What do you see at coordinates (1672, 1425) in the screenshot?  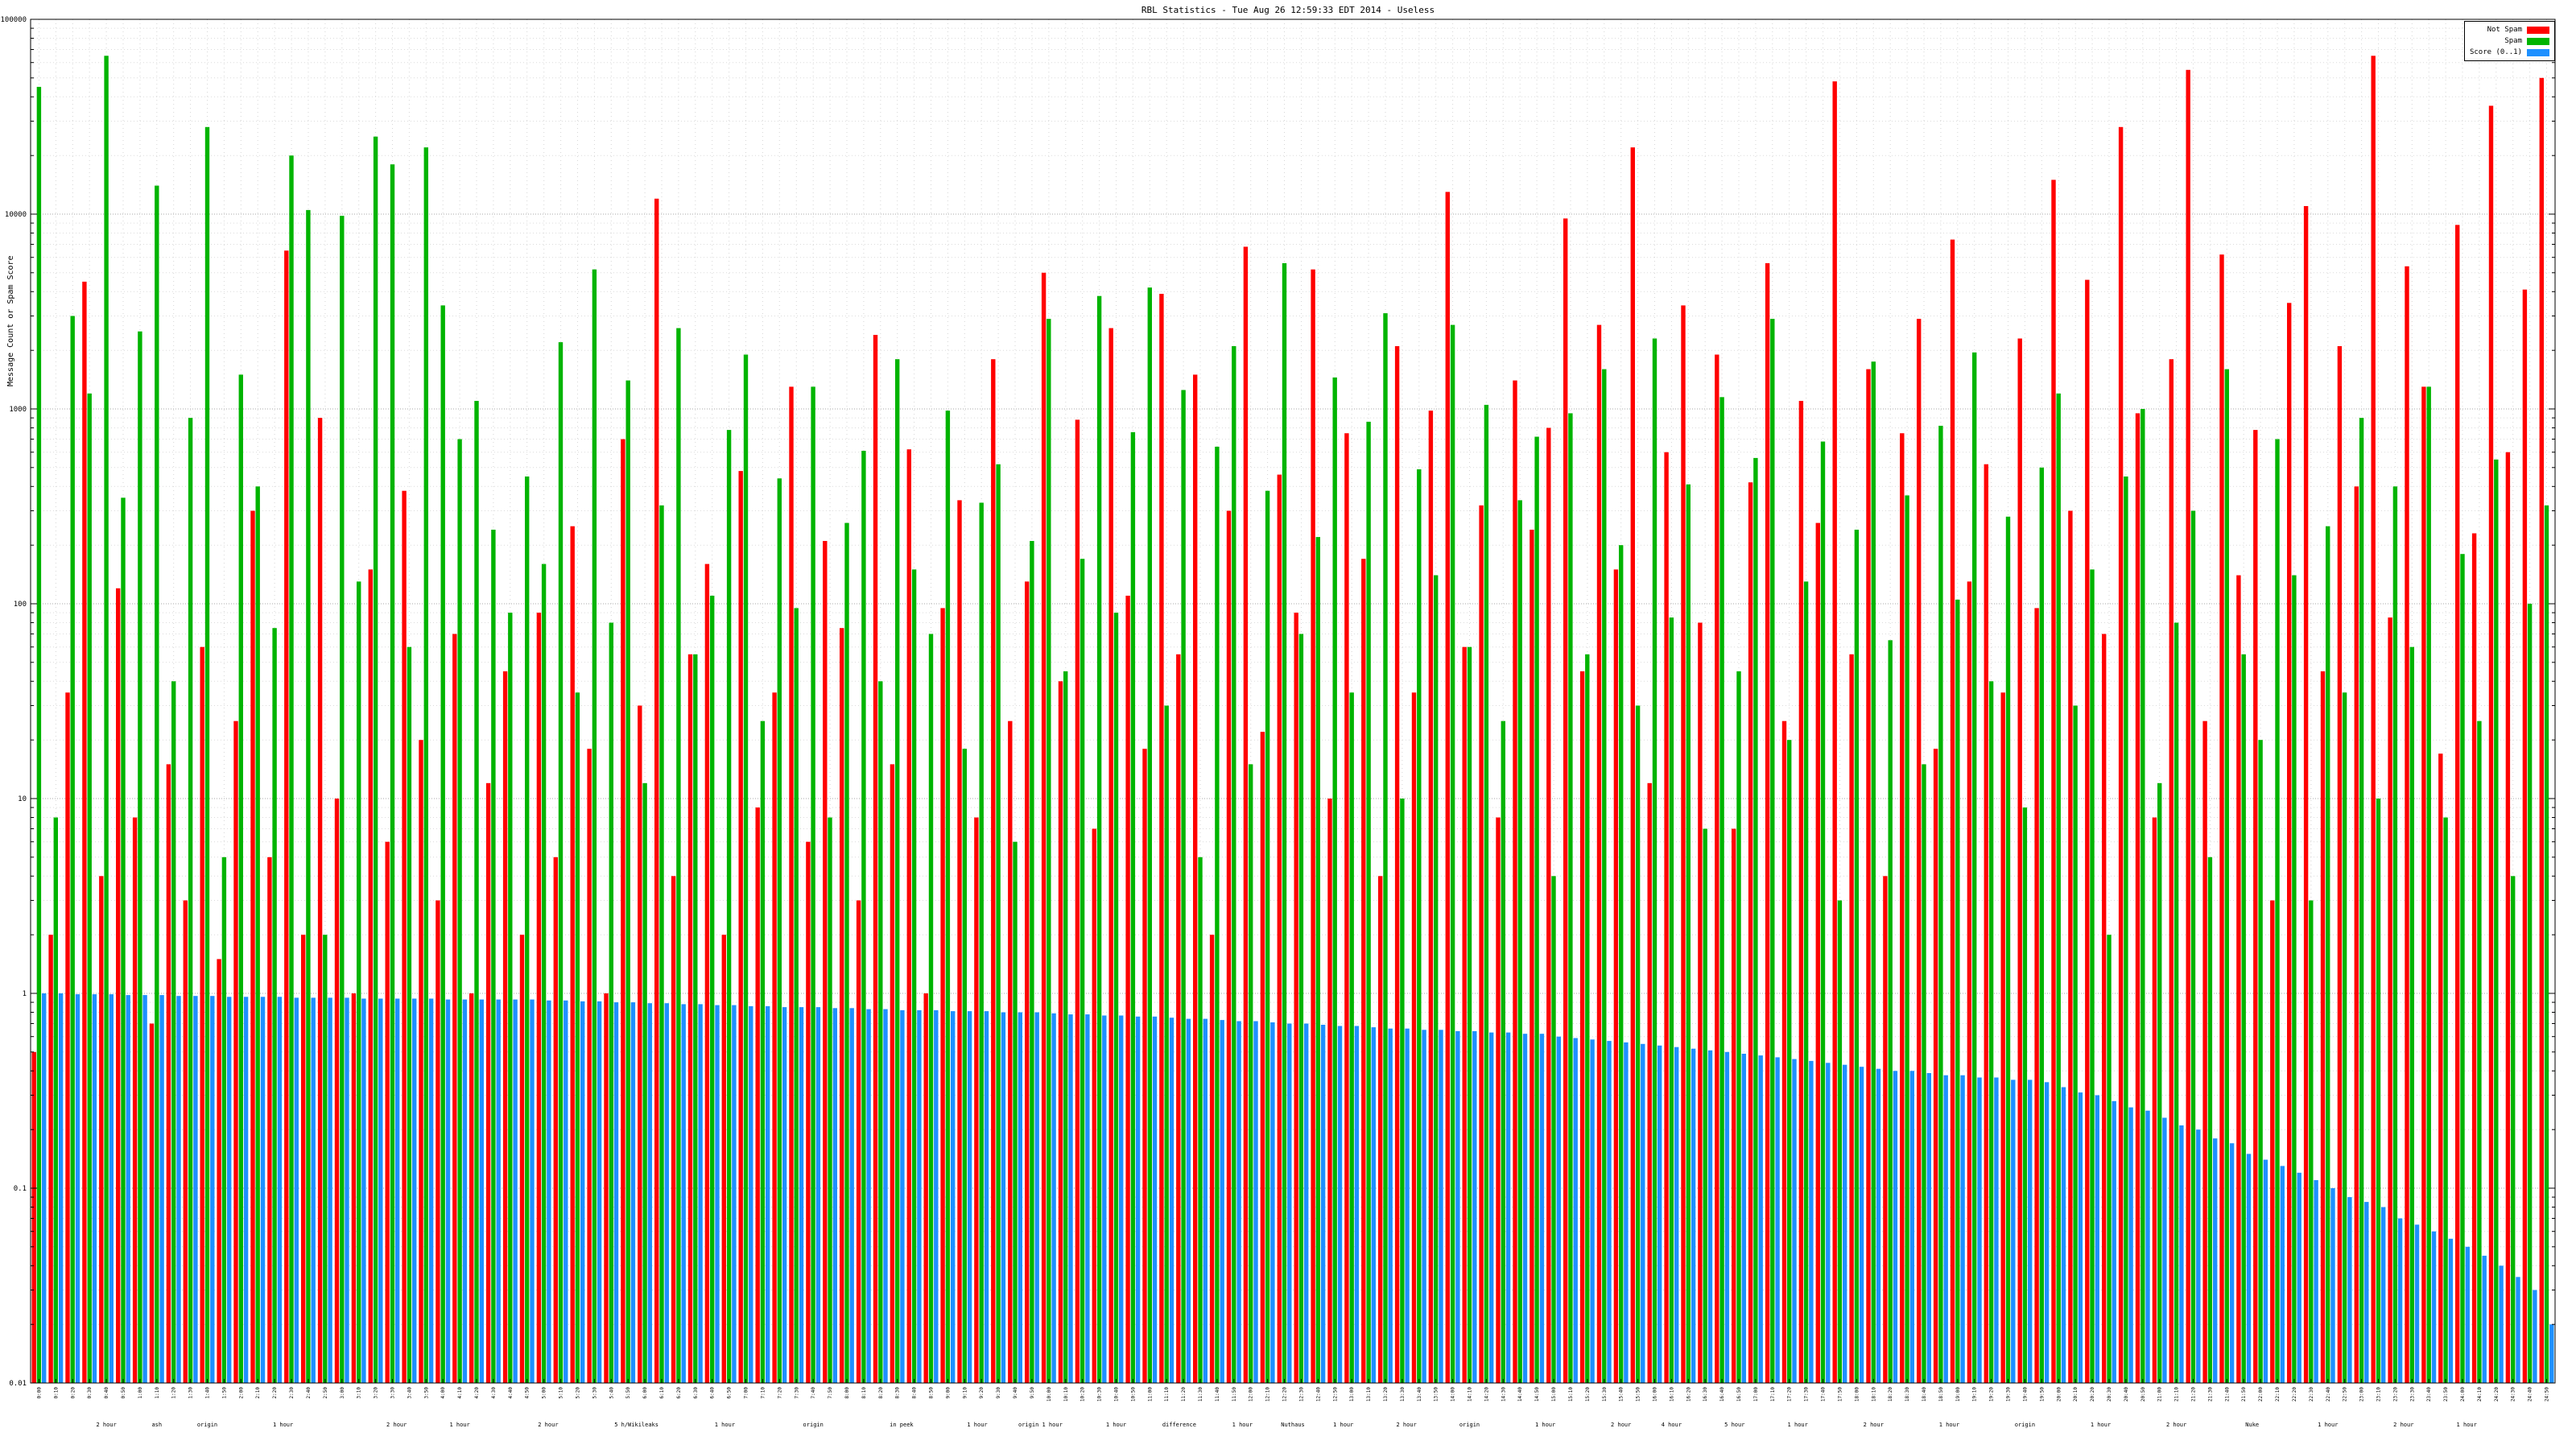 I see `svg-text: 4 hour` at bounding box center [1672, 1425].